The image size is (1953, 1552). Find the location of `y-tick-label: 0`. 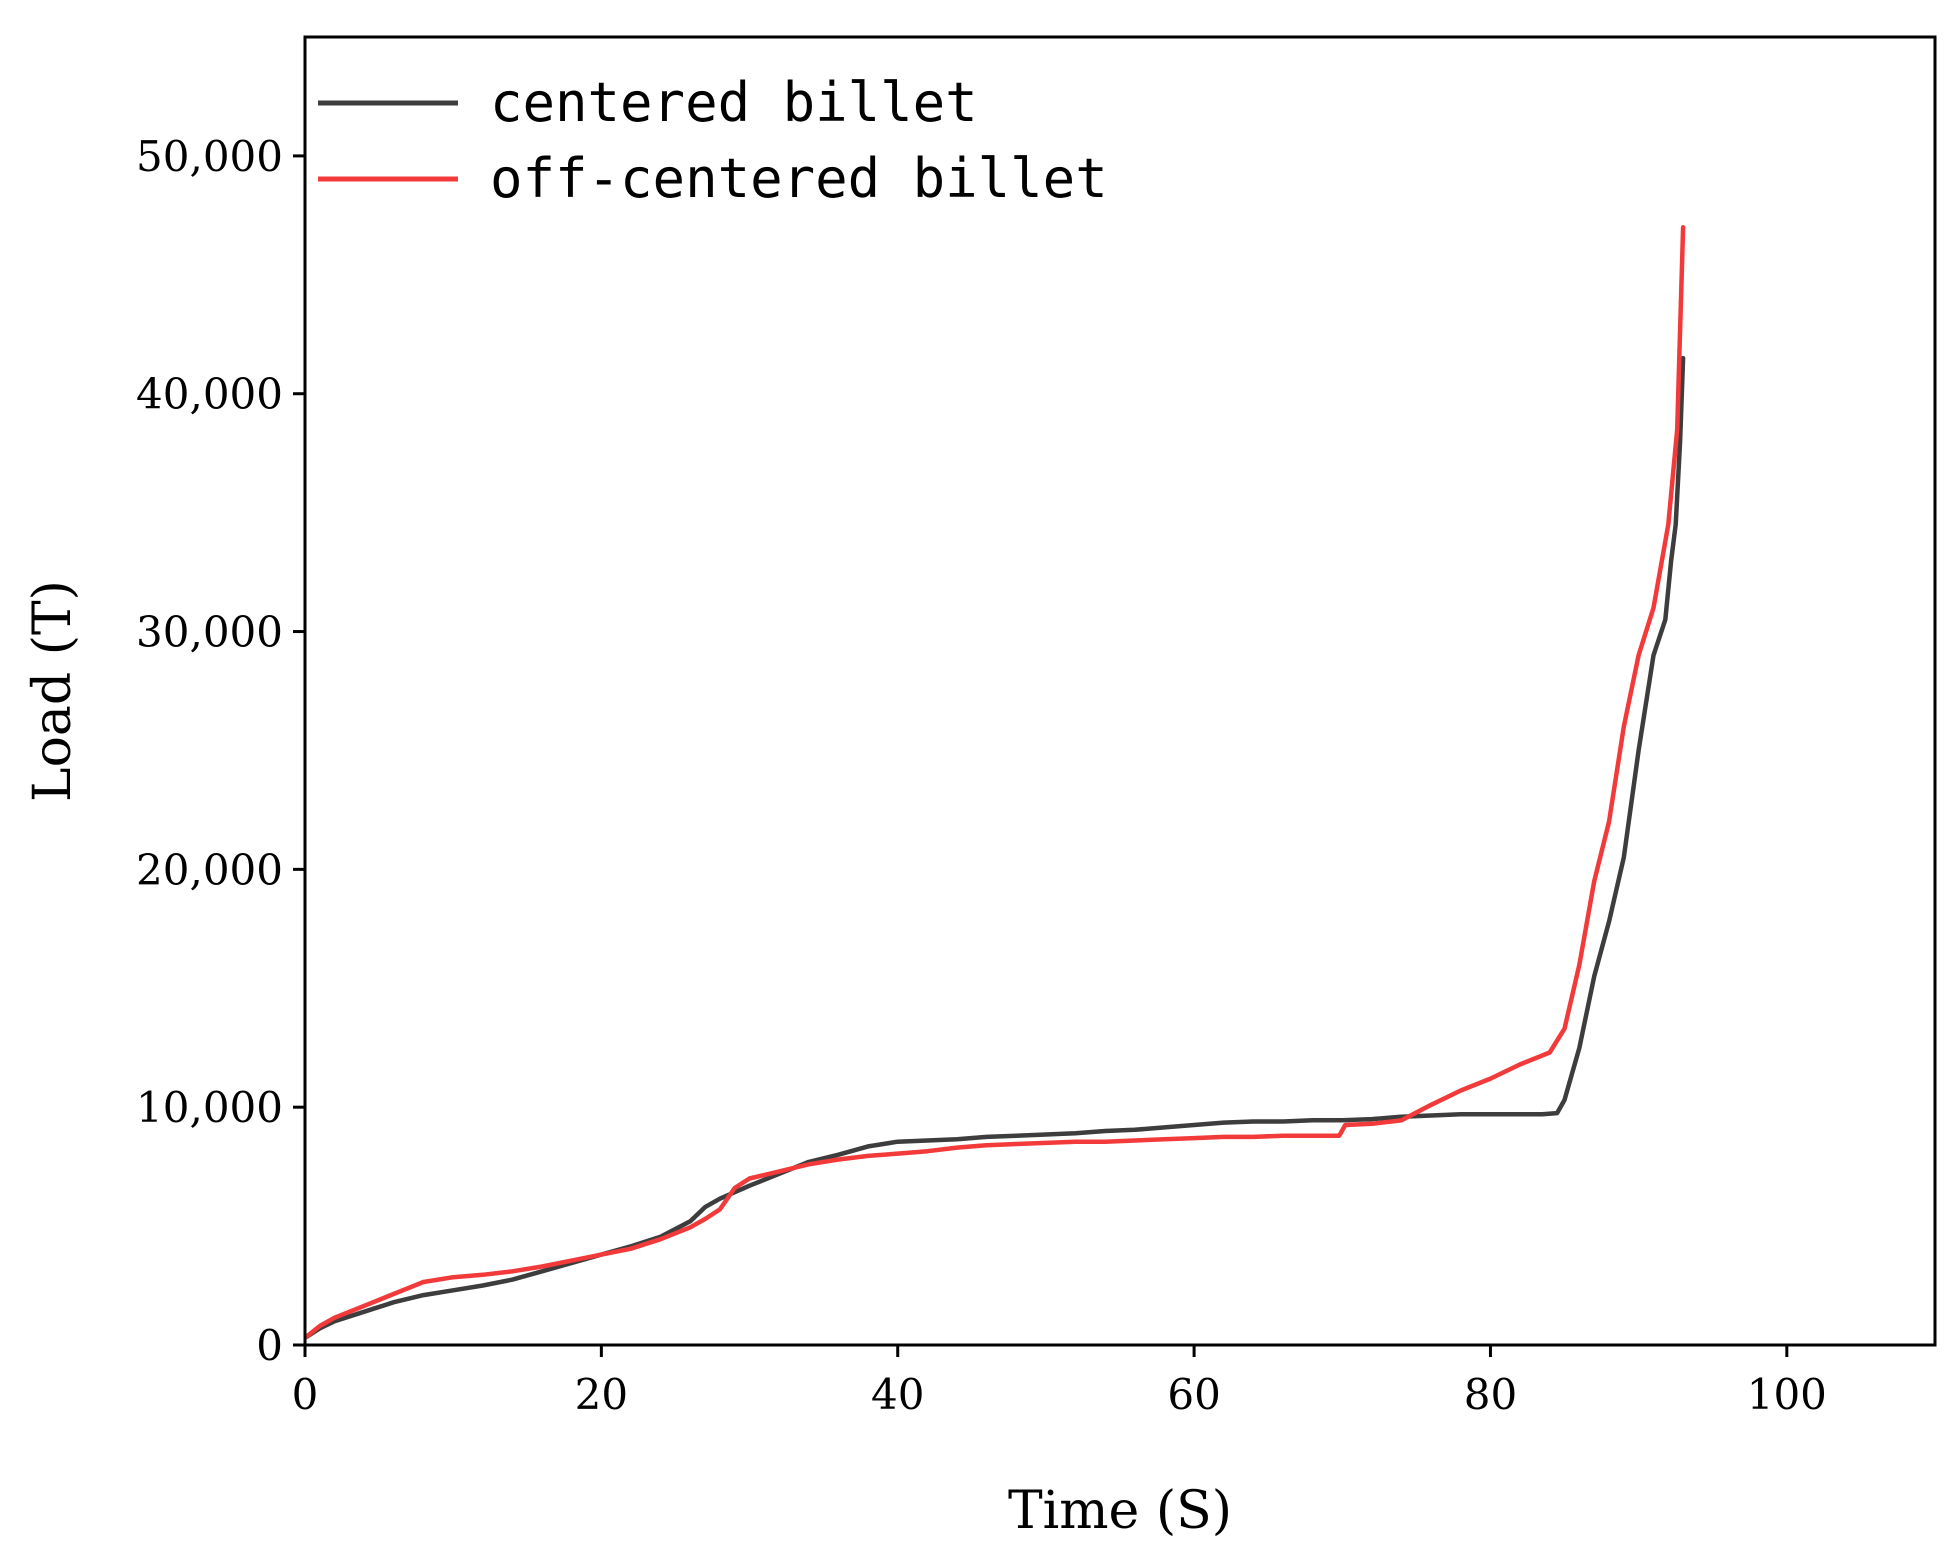

y-tick-label: 0 is located at coordinates (269, 1345).